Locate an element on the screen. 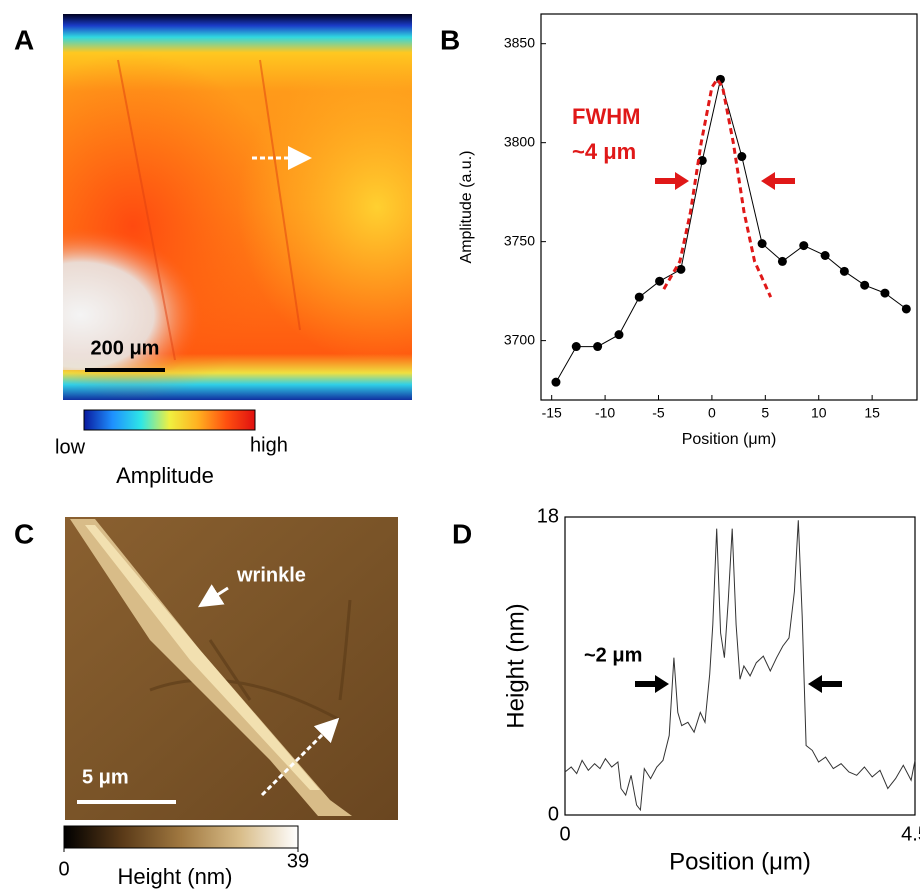 This screenshot has height=894, width=920. plot-frame is located at coordinates (740, 666).